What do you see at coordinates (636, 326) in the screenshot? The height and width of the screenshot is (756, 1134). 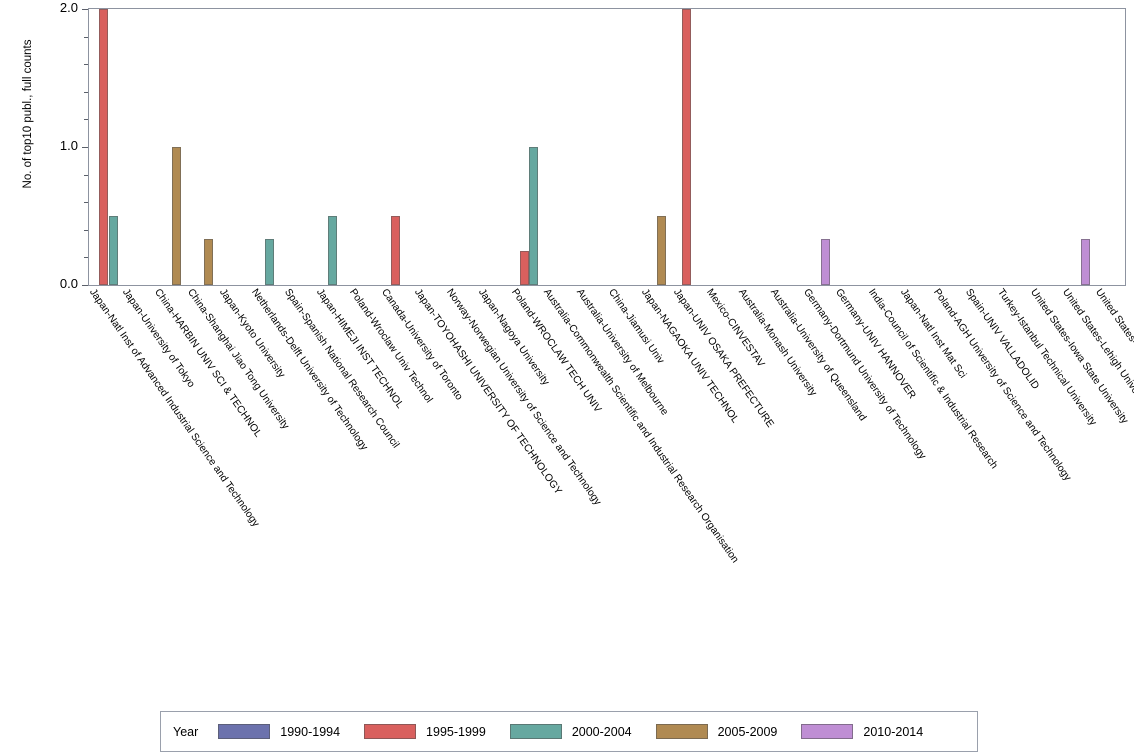 I see `x-tick-label: China-Jiamusi Univ` at bounding box center [636, 326].